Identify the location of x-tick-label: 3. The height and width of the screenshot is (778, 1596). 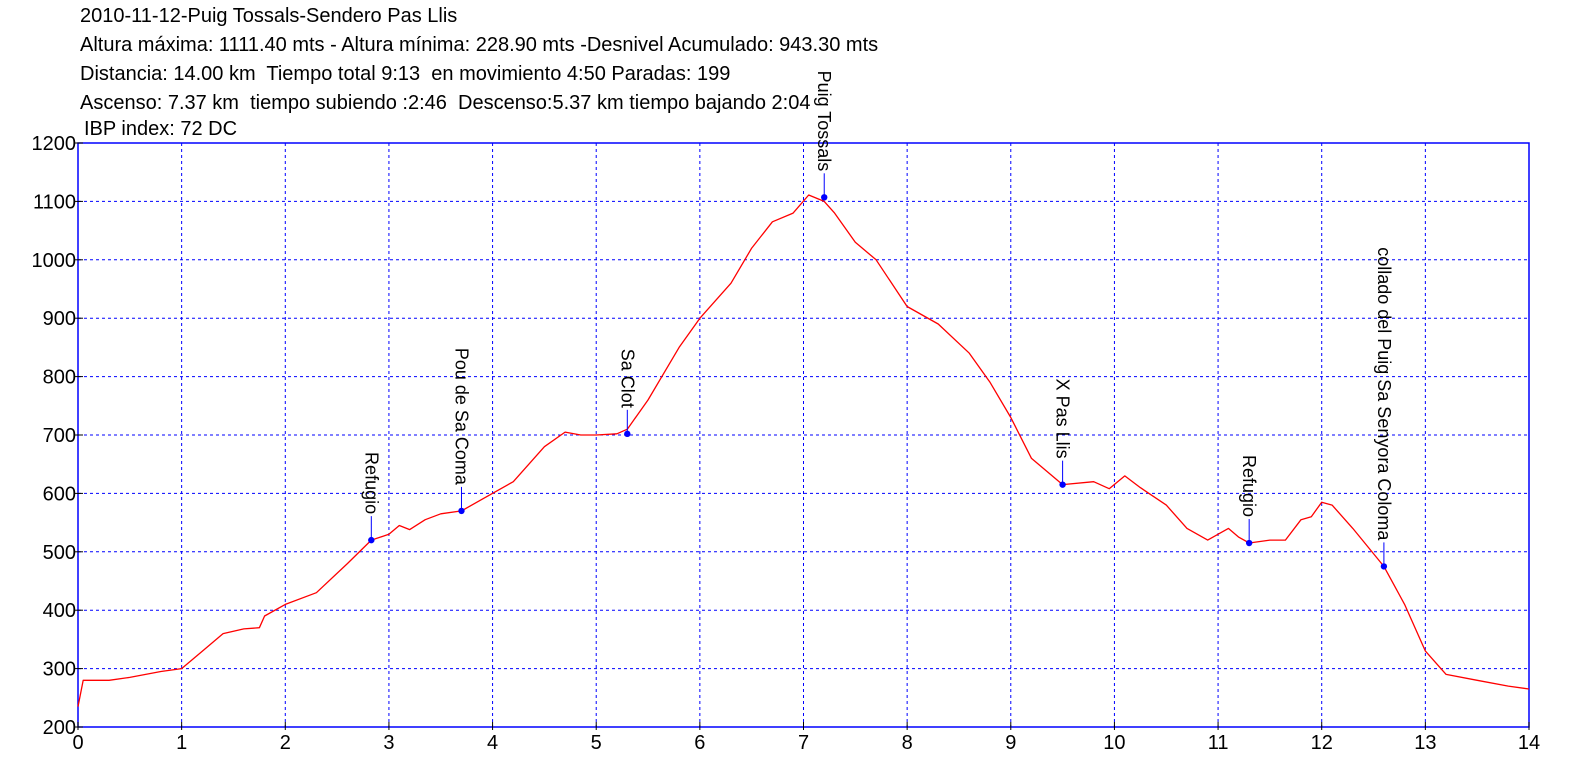
(388, 743).